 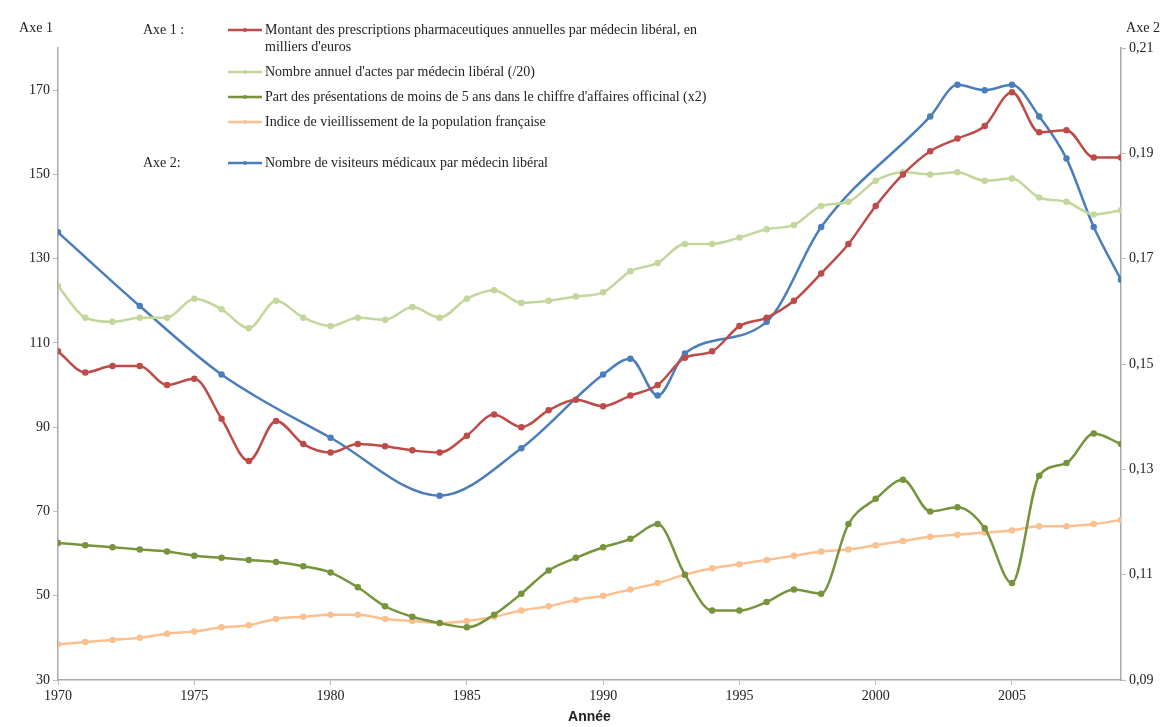 I want to click on y-tick-label: 110, so click(x=39, y=342).